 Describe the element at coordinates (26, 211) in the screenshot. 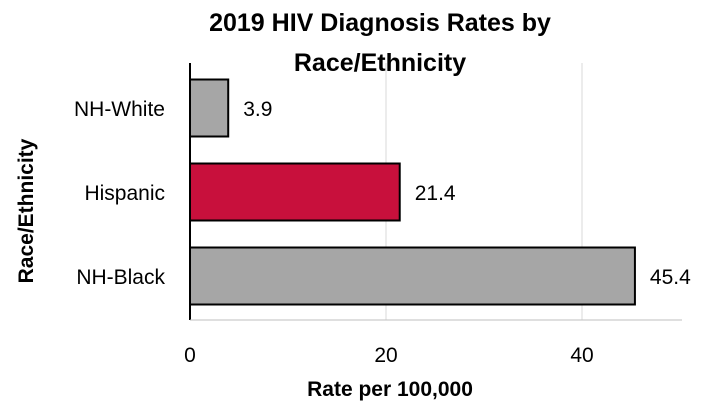

I see `y-axis-label: Race/Ethnicity` at that location.